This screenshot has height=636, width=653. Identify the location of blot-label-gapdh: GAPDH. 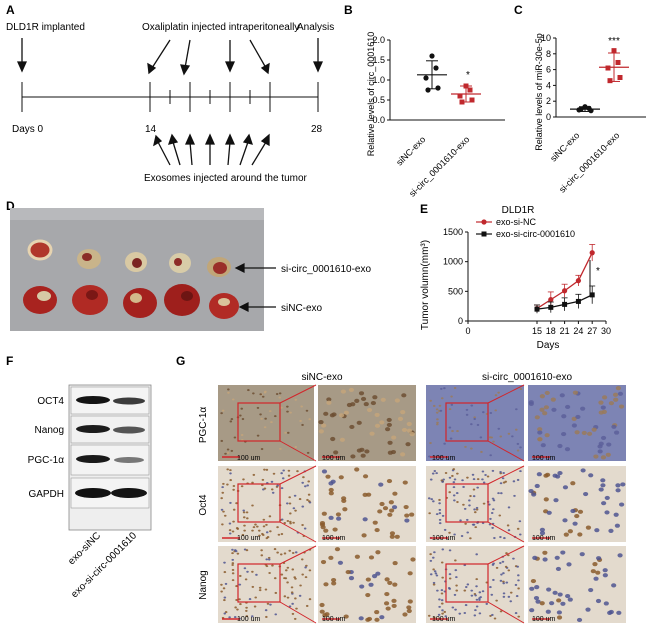
(46, 494).